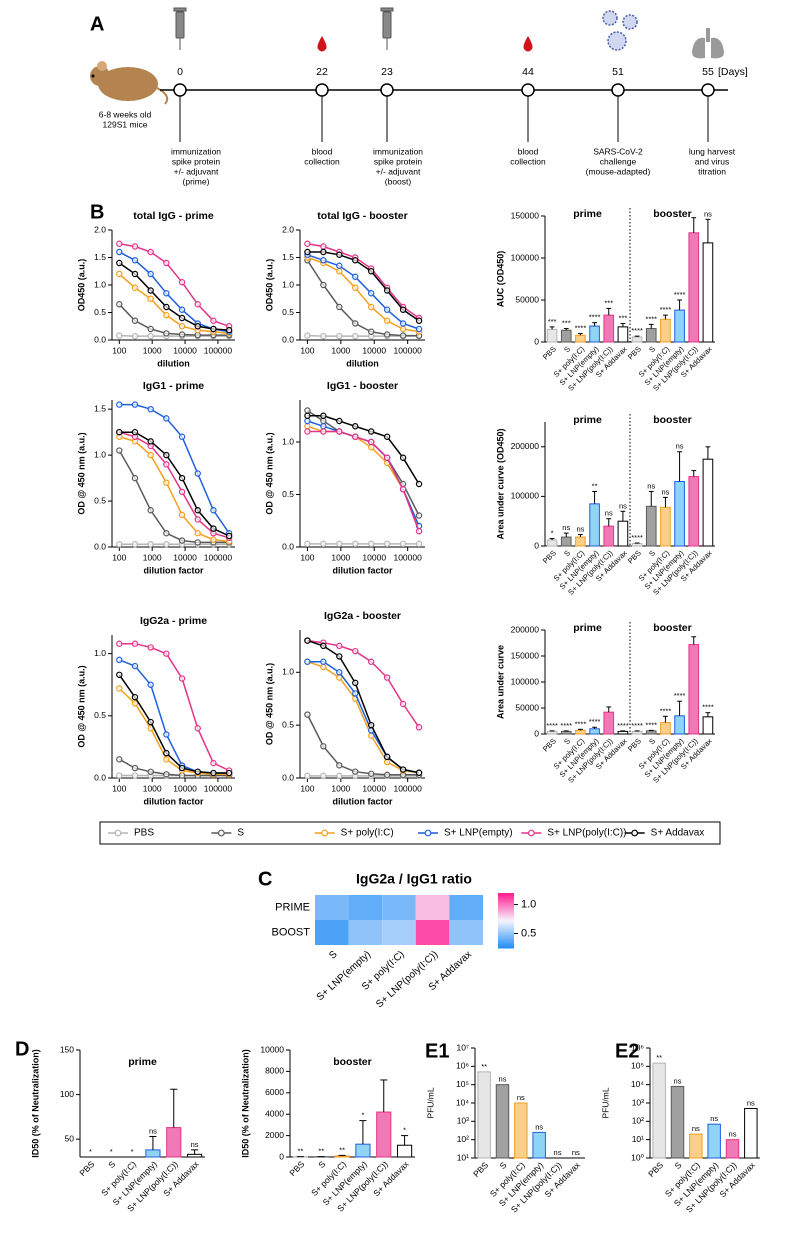  Describe the element at coordinates (322, 151) in the screenshot. I see `event-text: blood` at that location.